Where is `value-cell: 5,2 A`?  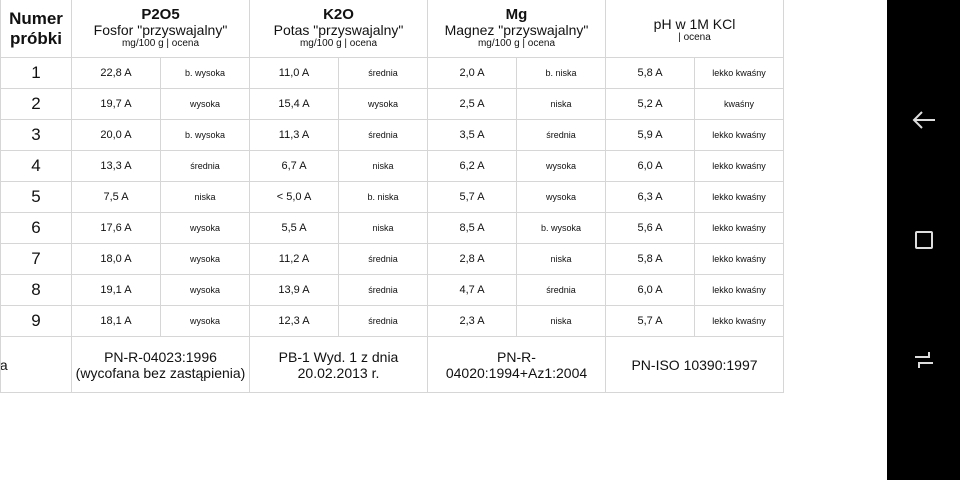
value-cell: 5,2 A is located at coordinates (650, 104).